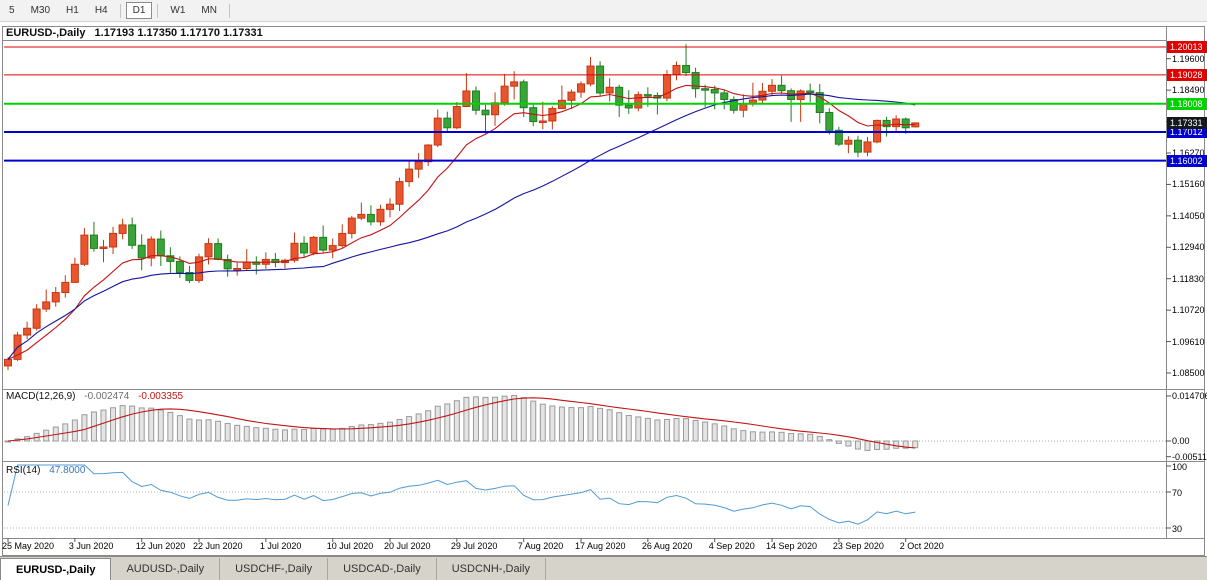 The height and width of the screenshot is (580, 1207). What do you see at coordinates (382, 569) in the screenshot?
I see `tab-usdcad-daily: USDCAD-,Daily` at bounding box center [382, 569].